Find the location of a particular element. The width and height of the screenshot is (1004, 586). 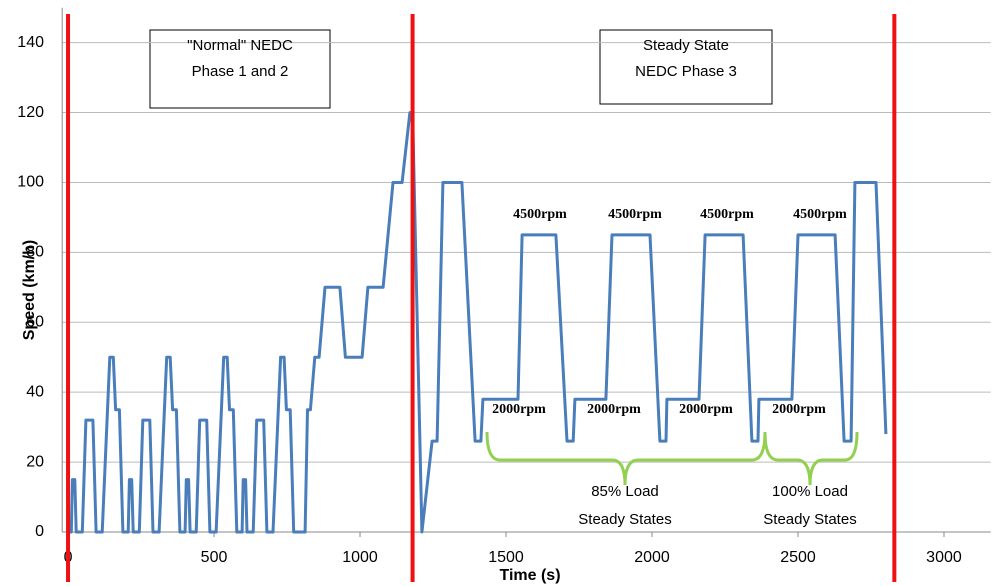

y-tick-label: 60 is located at coordinates (35, 321).